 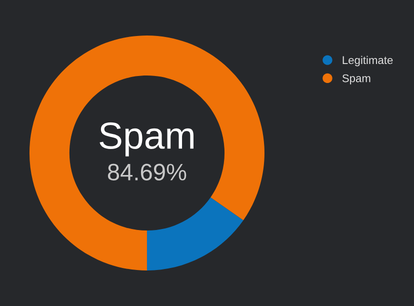 What do you see at coordinates (195, 234) in the screenshot?
I see `donut-slice` at bounding box center [195, 234].